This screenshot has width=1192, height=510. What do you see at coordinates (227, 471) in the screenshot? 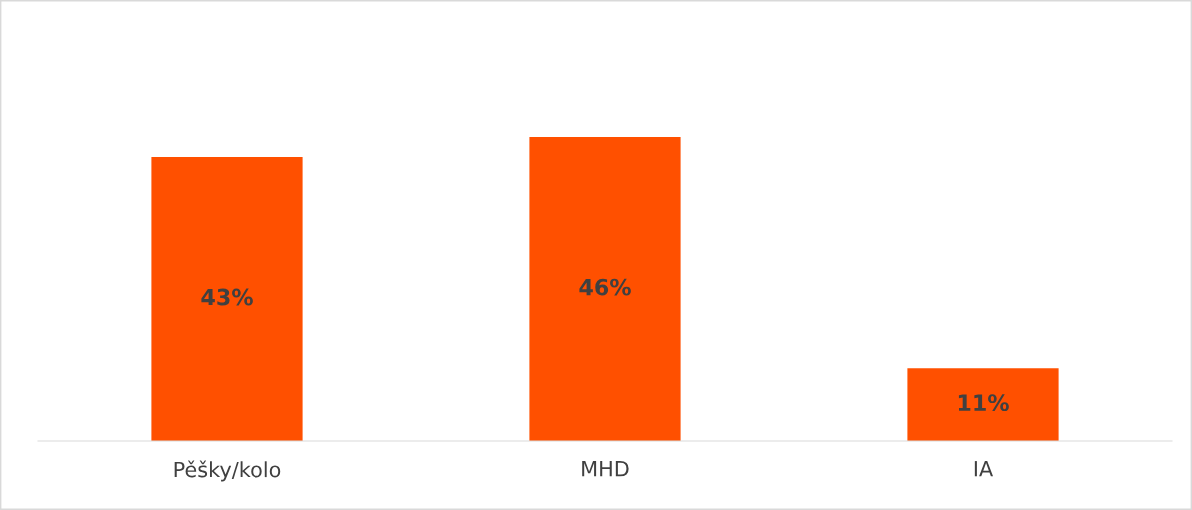
I see `x-tick-label: Pěšky/kolo` at bounding box center [227, 471].